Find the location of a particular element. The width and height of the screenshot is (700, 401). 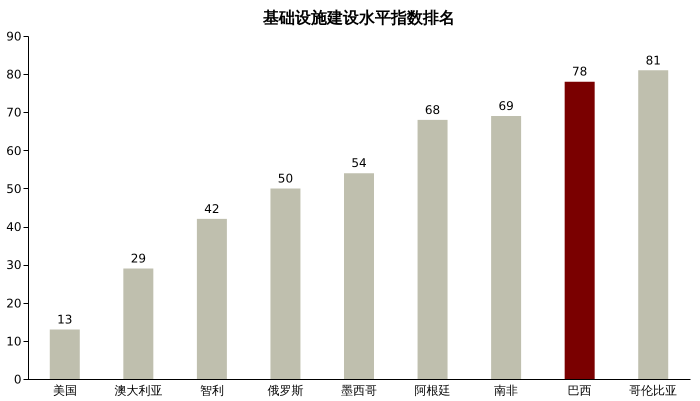

x-tick-label: 哥伦比亚 is located at coordinates (653, 391).